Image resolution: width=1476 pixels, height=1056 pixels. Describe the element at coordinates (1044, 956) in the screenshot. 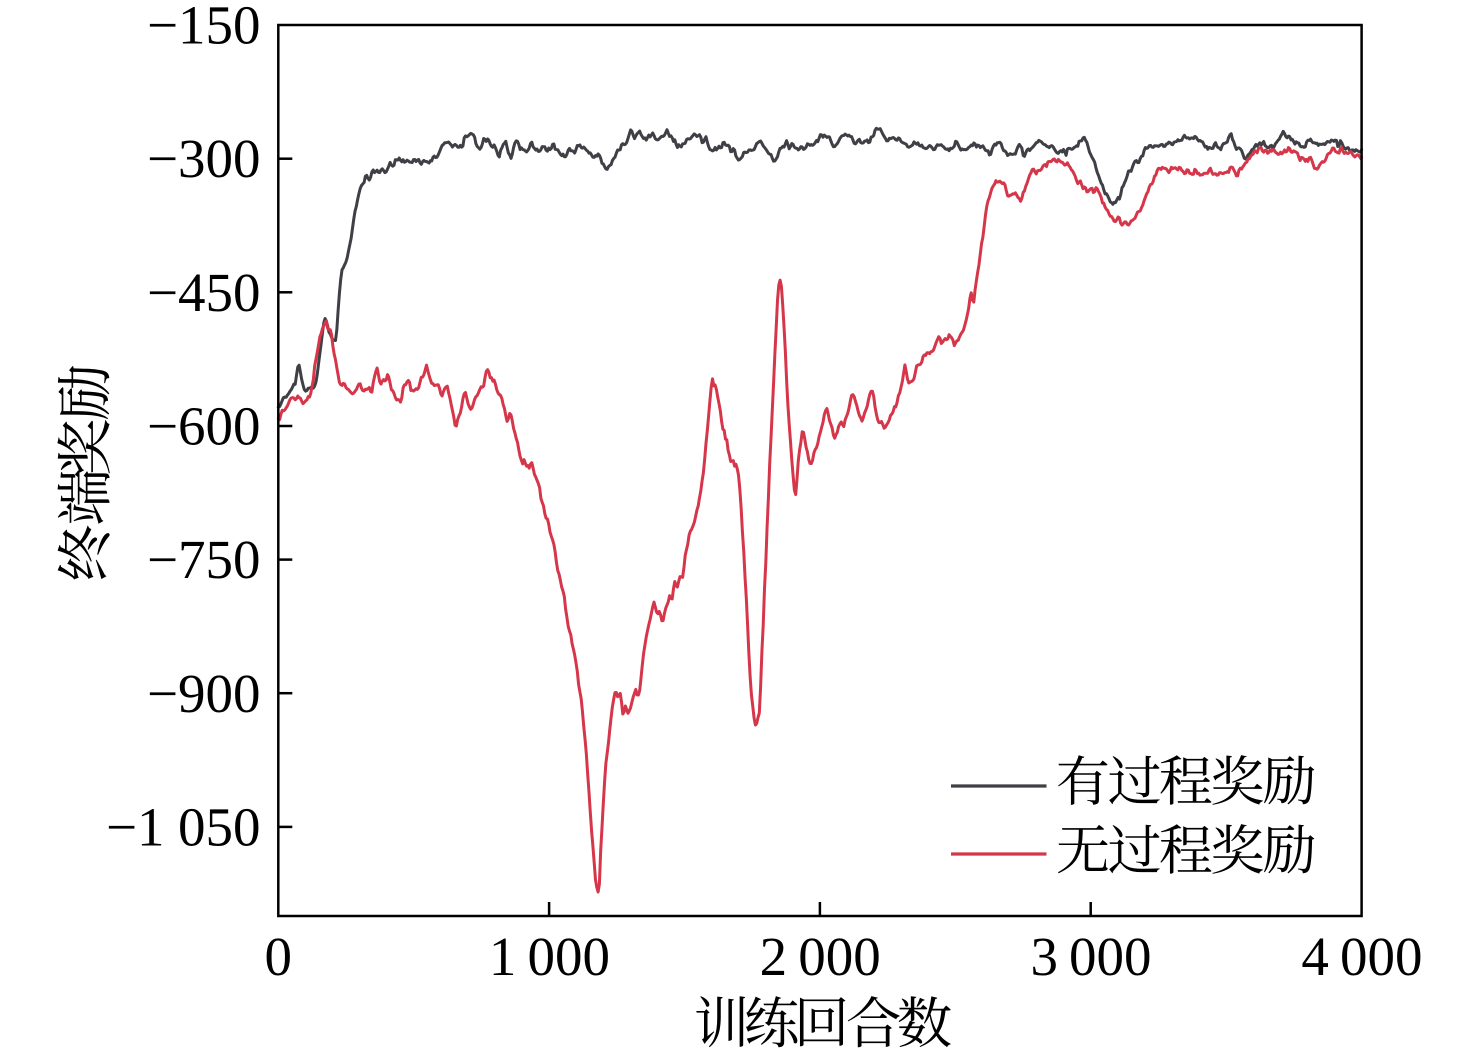

I see `svg-text: 3` at that location.